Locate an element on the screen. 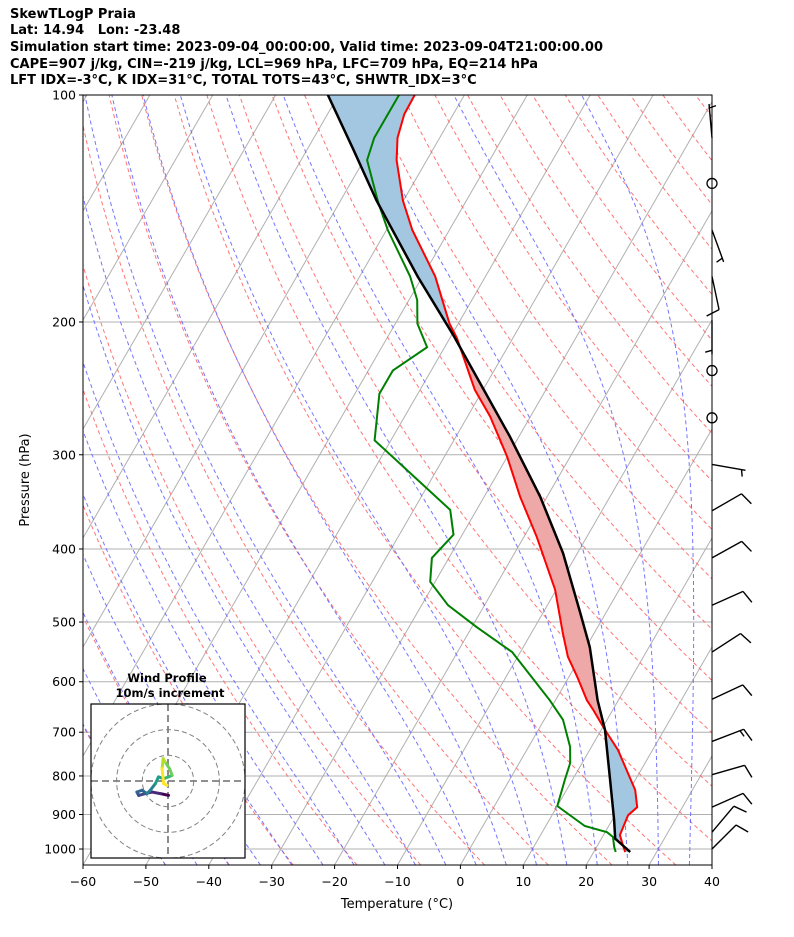 The height and width of the screenshot is (937, 794). x-tick-label: −30 is located at coordinates (272, 881).